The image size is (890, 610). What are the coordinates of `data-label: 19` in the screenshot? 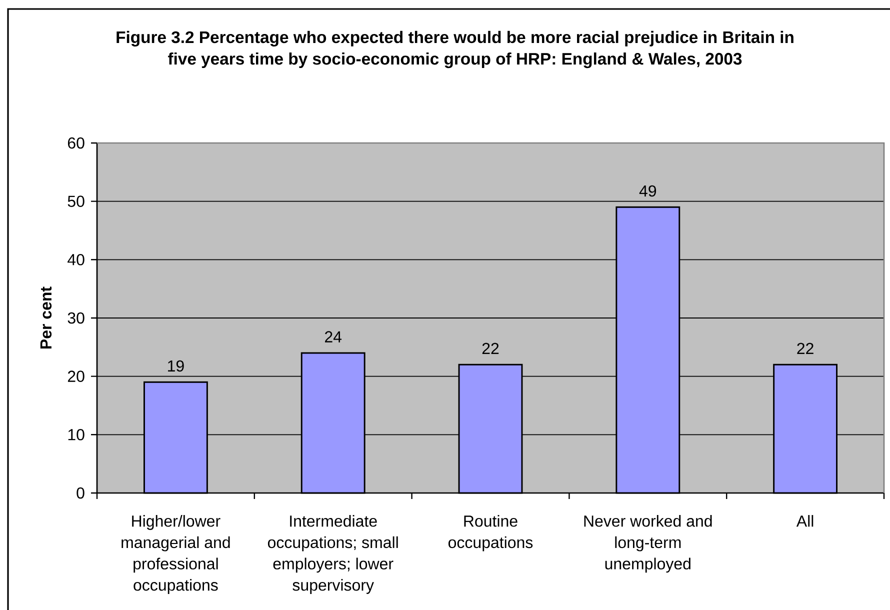 It's located at (176, 366).